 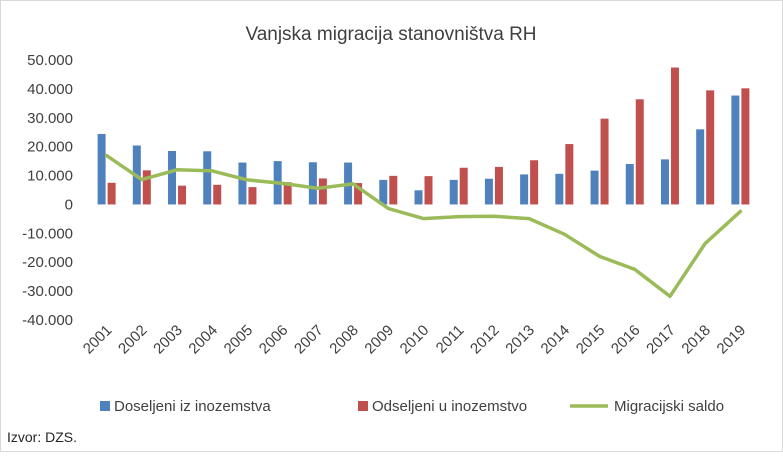 I want to click on x-tick-label: 2006, so click(x=274, y=340).